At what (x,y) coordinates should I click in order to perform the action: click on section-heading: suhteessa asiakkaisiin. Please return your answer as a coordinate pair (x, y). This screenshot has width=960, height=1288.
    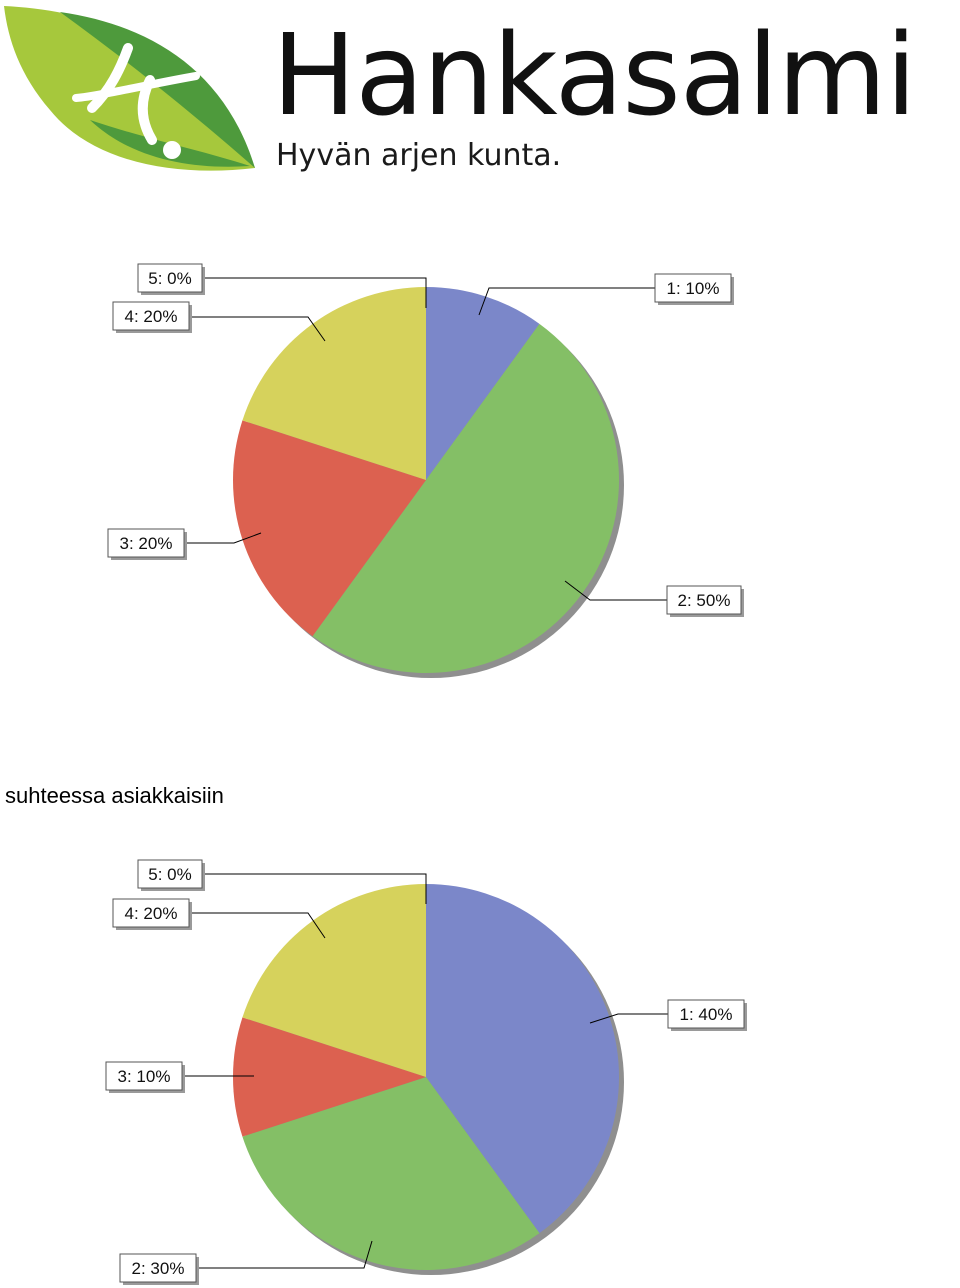
    Looking at the image, I should click on (114, 795).